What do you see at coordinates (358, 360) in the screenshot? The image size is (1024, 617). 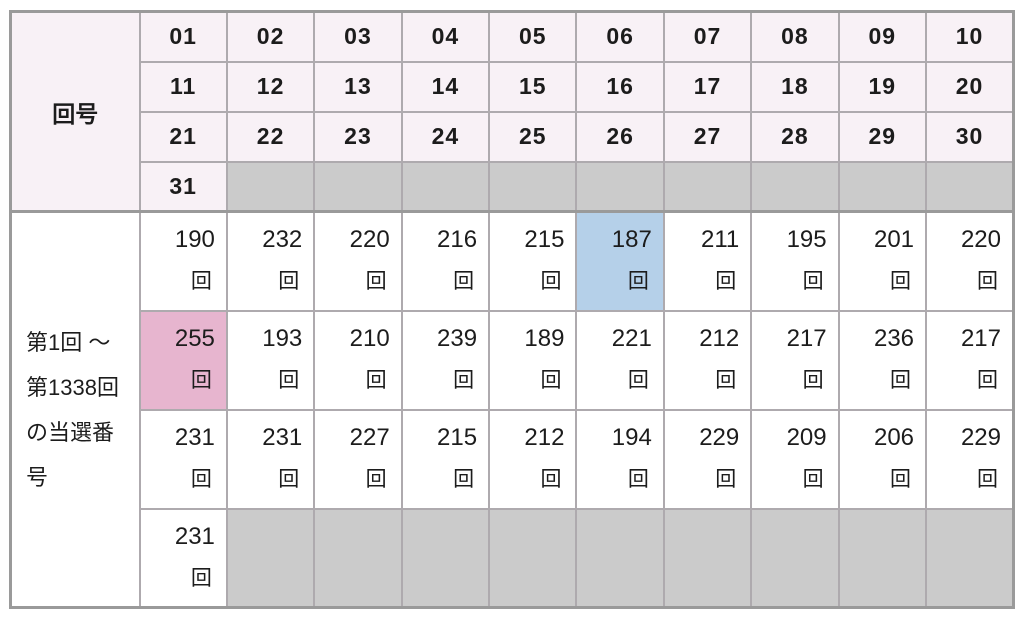 I see `frequency-cell: 210 回` at bounding box center [358, 360].